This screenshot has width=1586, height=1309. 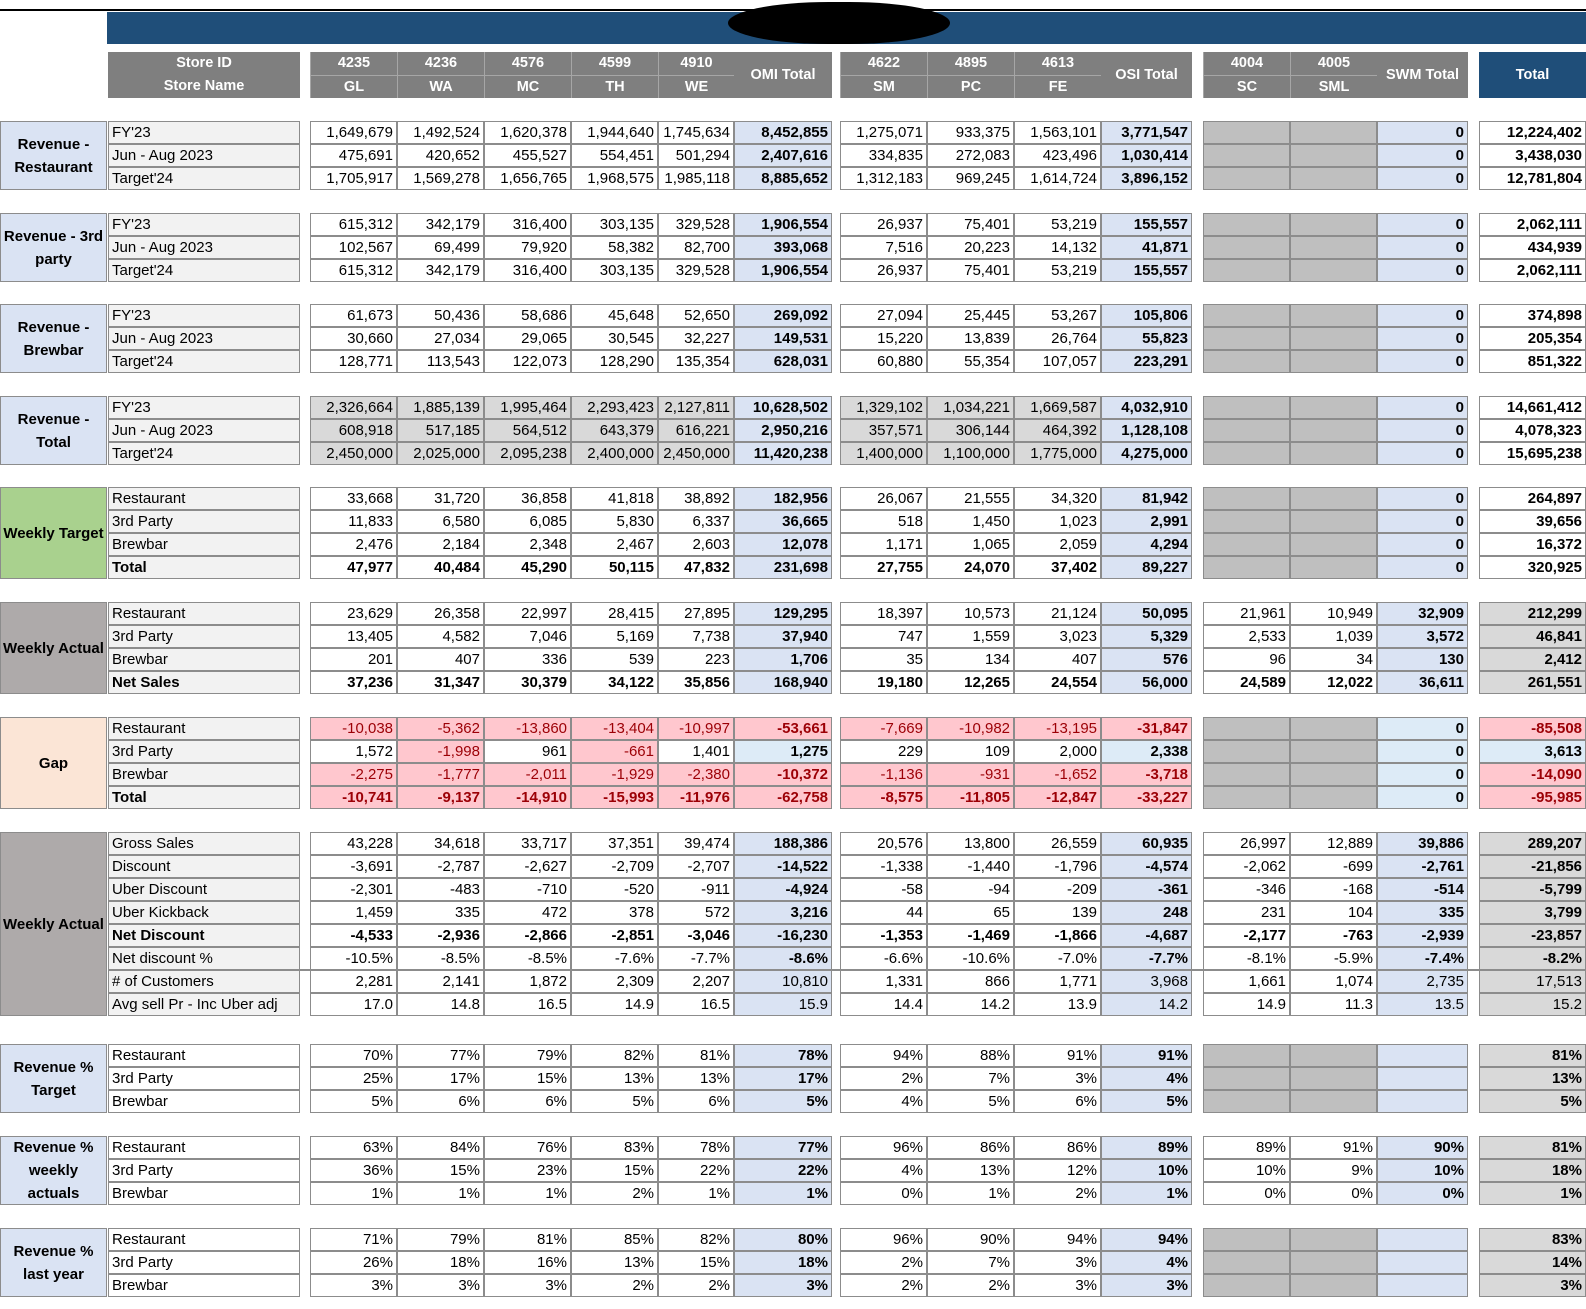 I want to click on value-cell: 55,354, so click(x=970, y=361).